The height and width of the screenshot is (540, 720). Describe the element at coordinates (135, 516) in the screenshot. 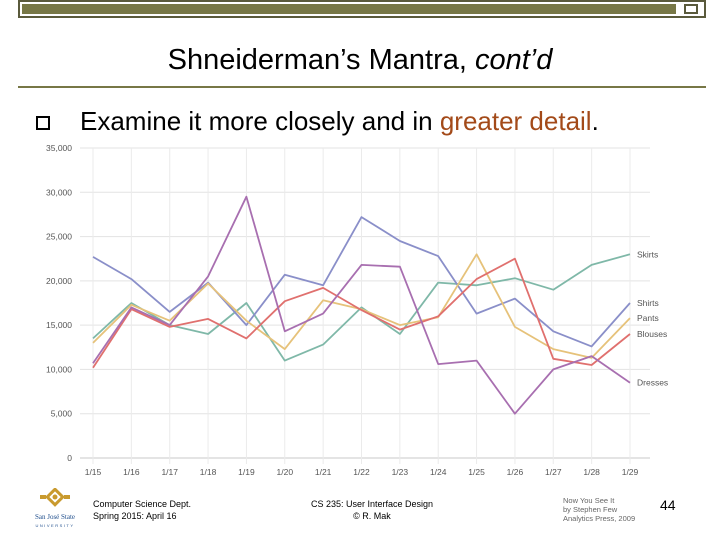

I see `footer-dept-line2: Spring 2015: April 16` at that location.